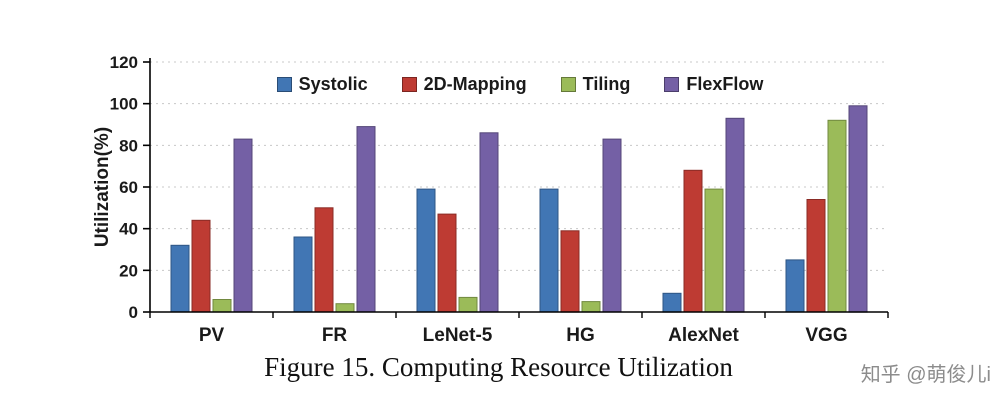 The image size is (997, 409). What do you see at coordinates (303, 274) in the screenshot?
I see `bar-systolic-fr` at bounding box center [303, 274].